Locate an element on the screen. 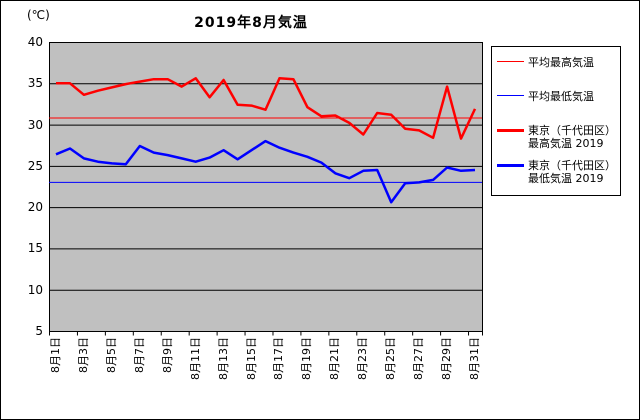 The width and height of the screenshot is (640, 420). x-axis-label-23: 8月23日 is located at coordinates (363, 358).